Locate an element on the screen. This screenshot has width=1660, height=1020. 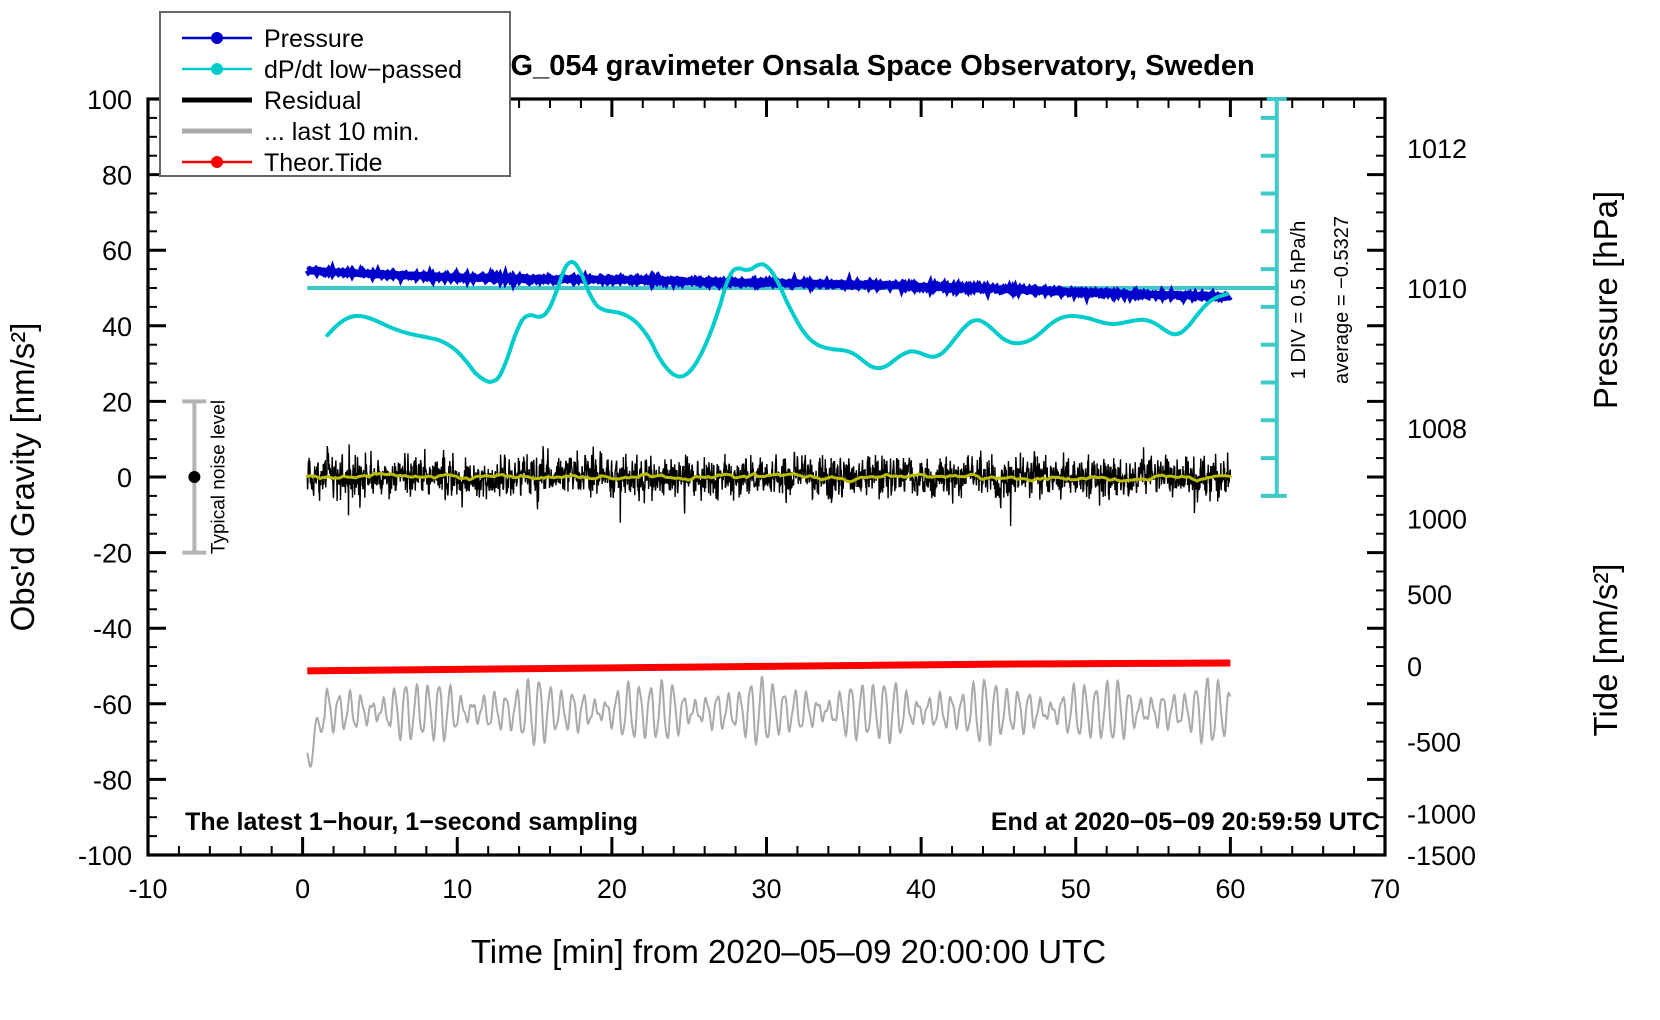
legend-label-1: dP/dt low−passed is located at coordinates (363, 70).